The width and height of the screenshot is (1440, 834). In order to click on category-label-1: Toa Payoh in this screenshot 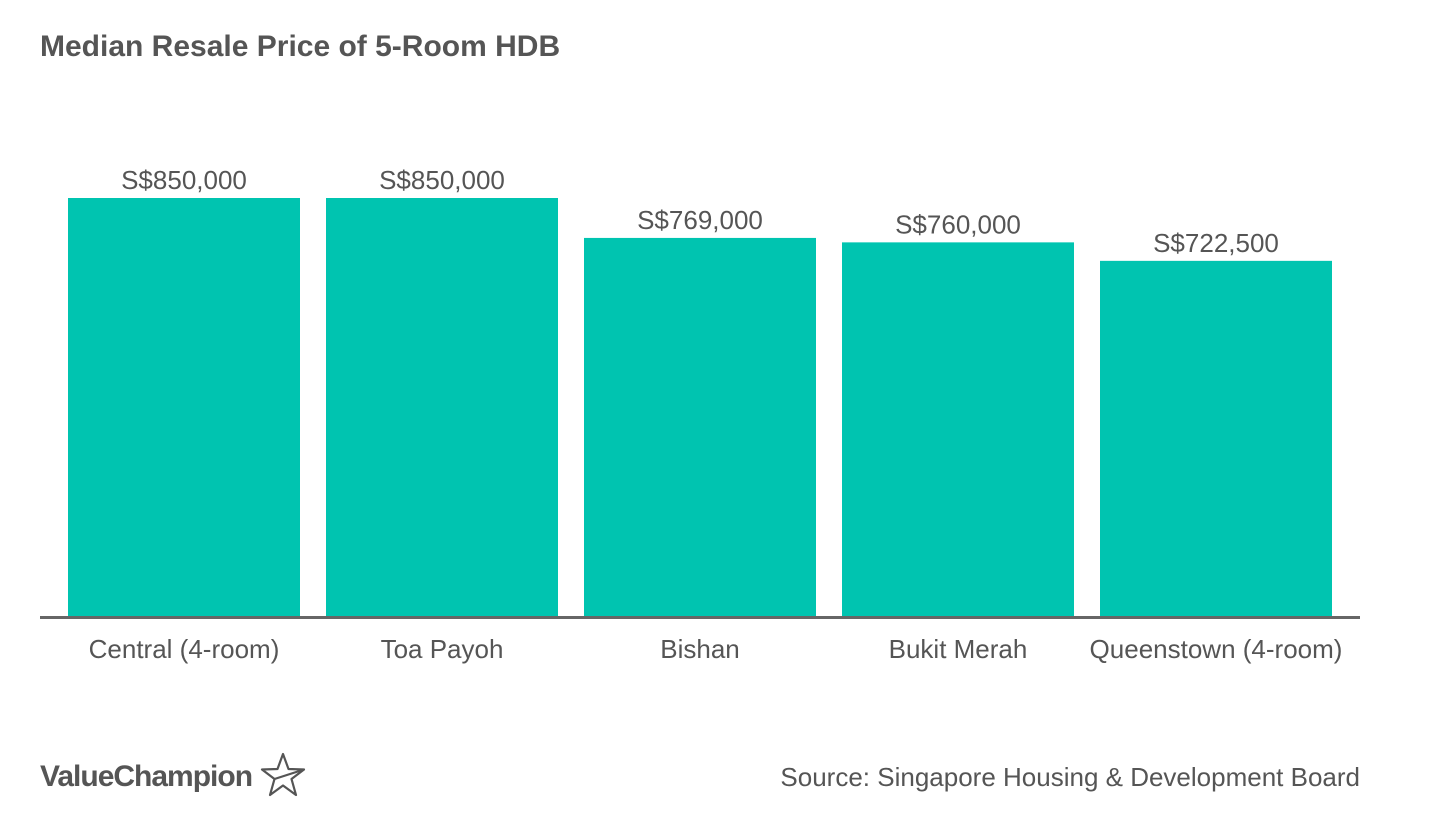, I will do `click(442, 649)`.